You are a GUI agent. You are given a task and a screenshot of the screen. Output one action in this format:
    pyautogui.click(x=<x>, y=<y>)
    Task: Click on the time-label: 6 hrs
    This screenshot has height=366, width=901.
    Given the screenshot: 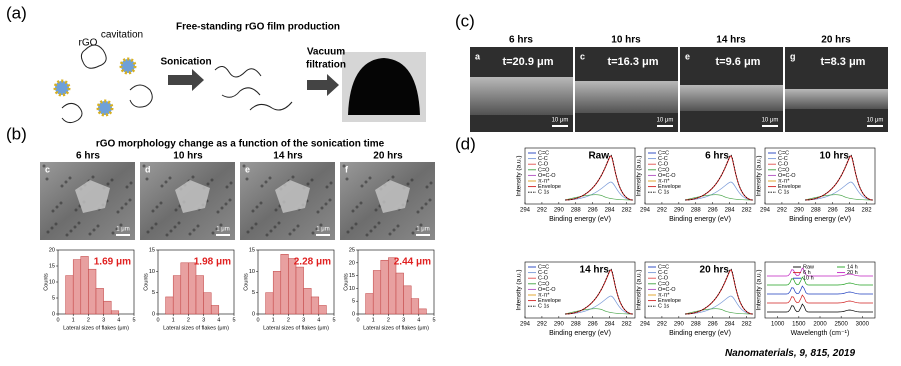 What is the action you would take?
    pyautogui.click(x=521, y=40)
    